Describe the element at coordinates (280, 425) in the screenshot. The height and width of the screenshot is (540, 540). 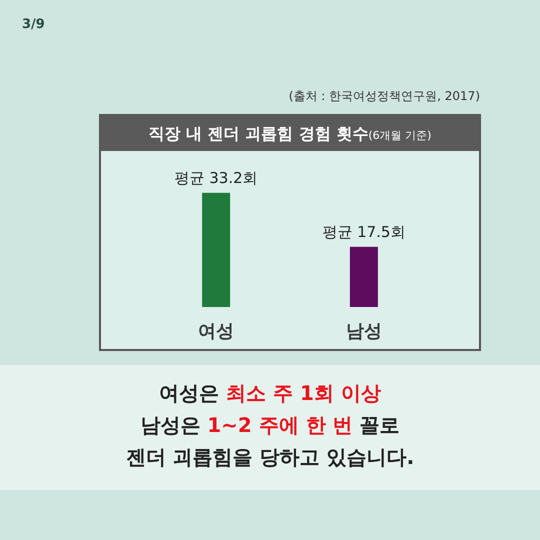
I see `text: 1~2 주에 한 번` at that location.